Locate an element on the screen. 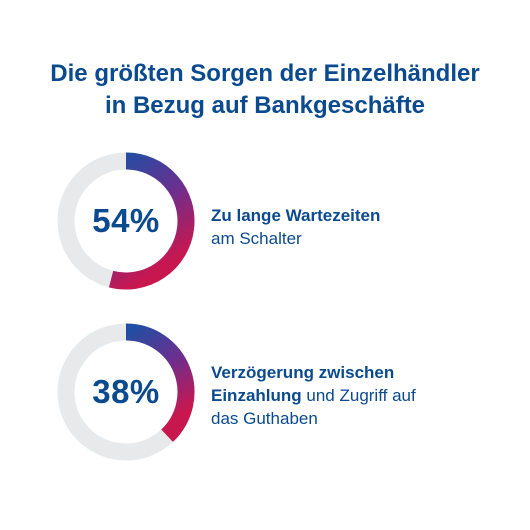 The height and width of the screenshot is (530, 530). donut-chart-waiting-times: 54% is located at coordinates (126, 221).